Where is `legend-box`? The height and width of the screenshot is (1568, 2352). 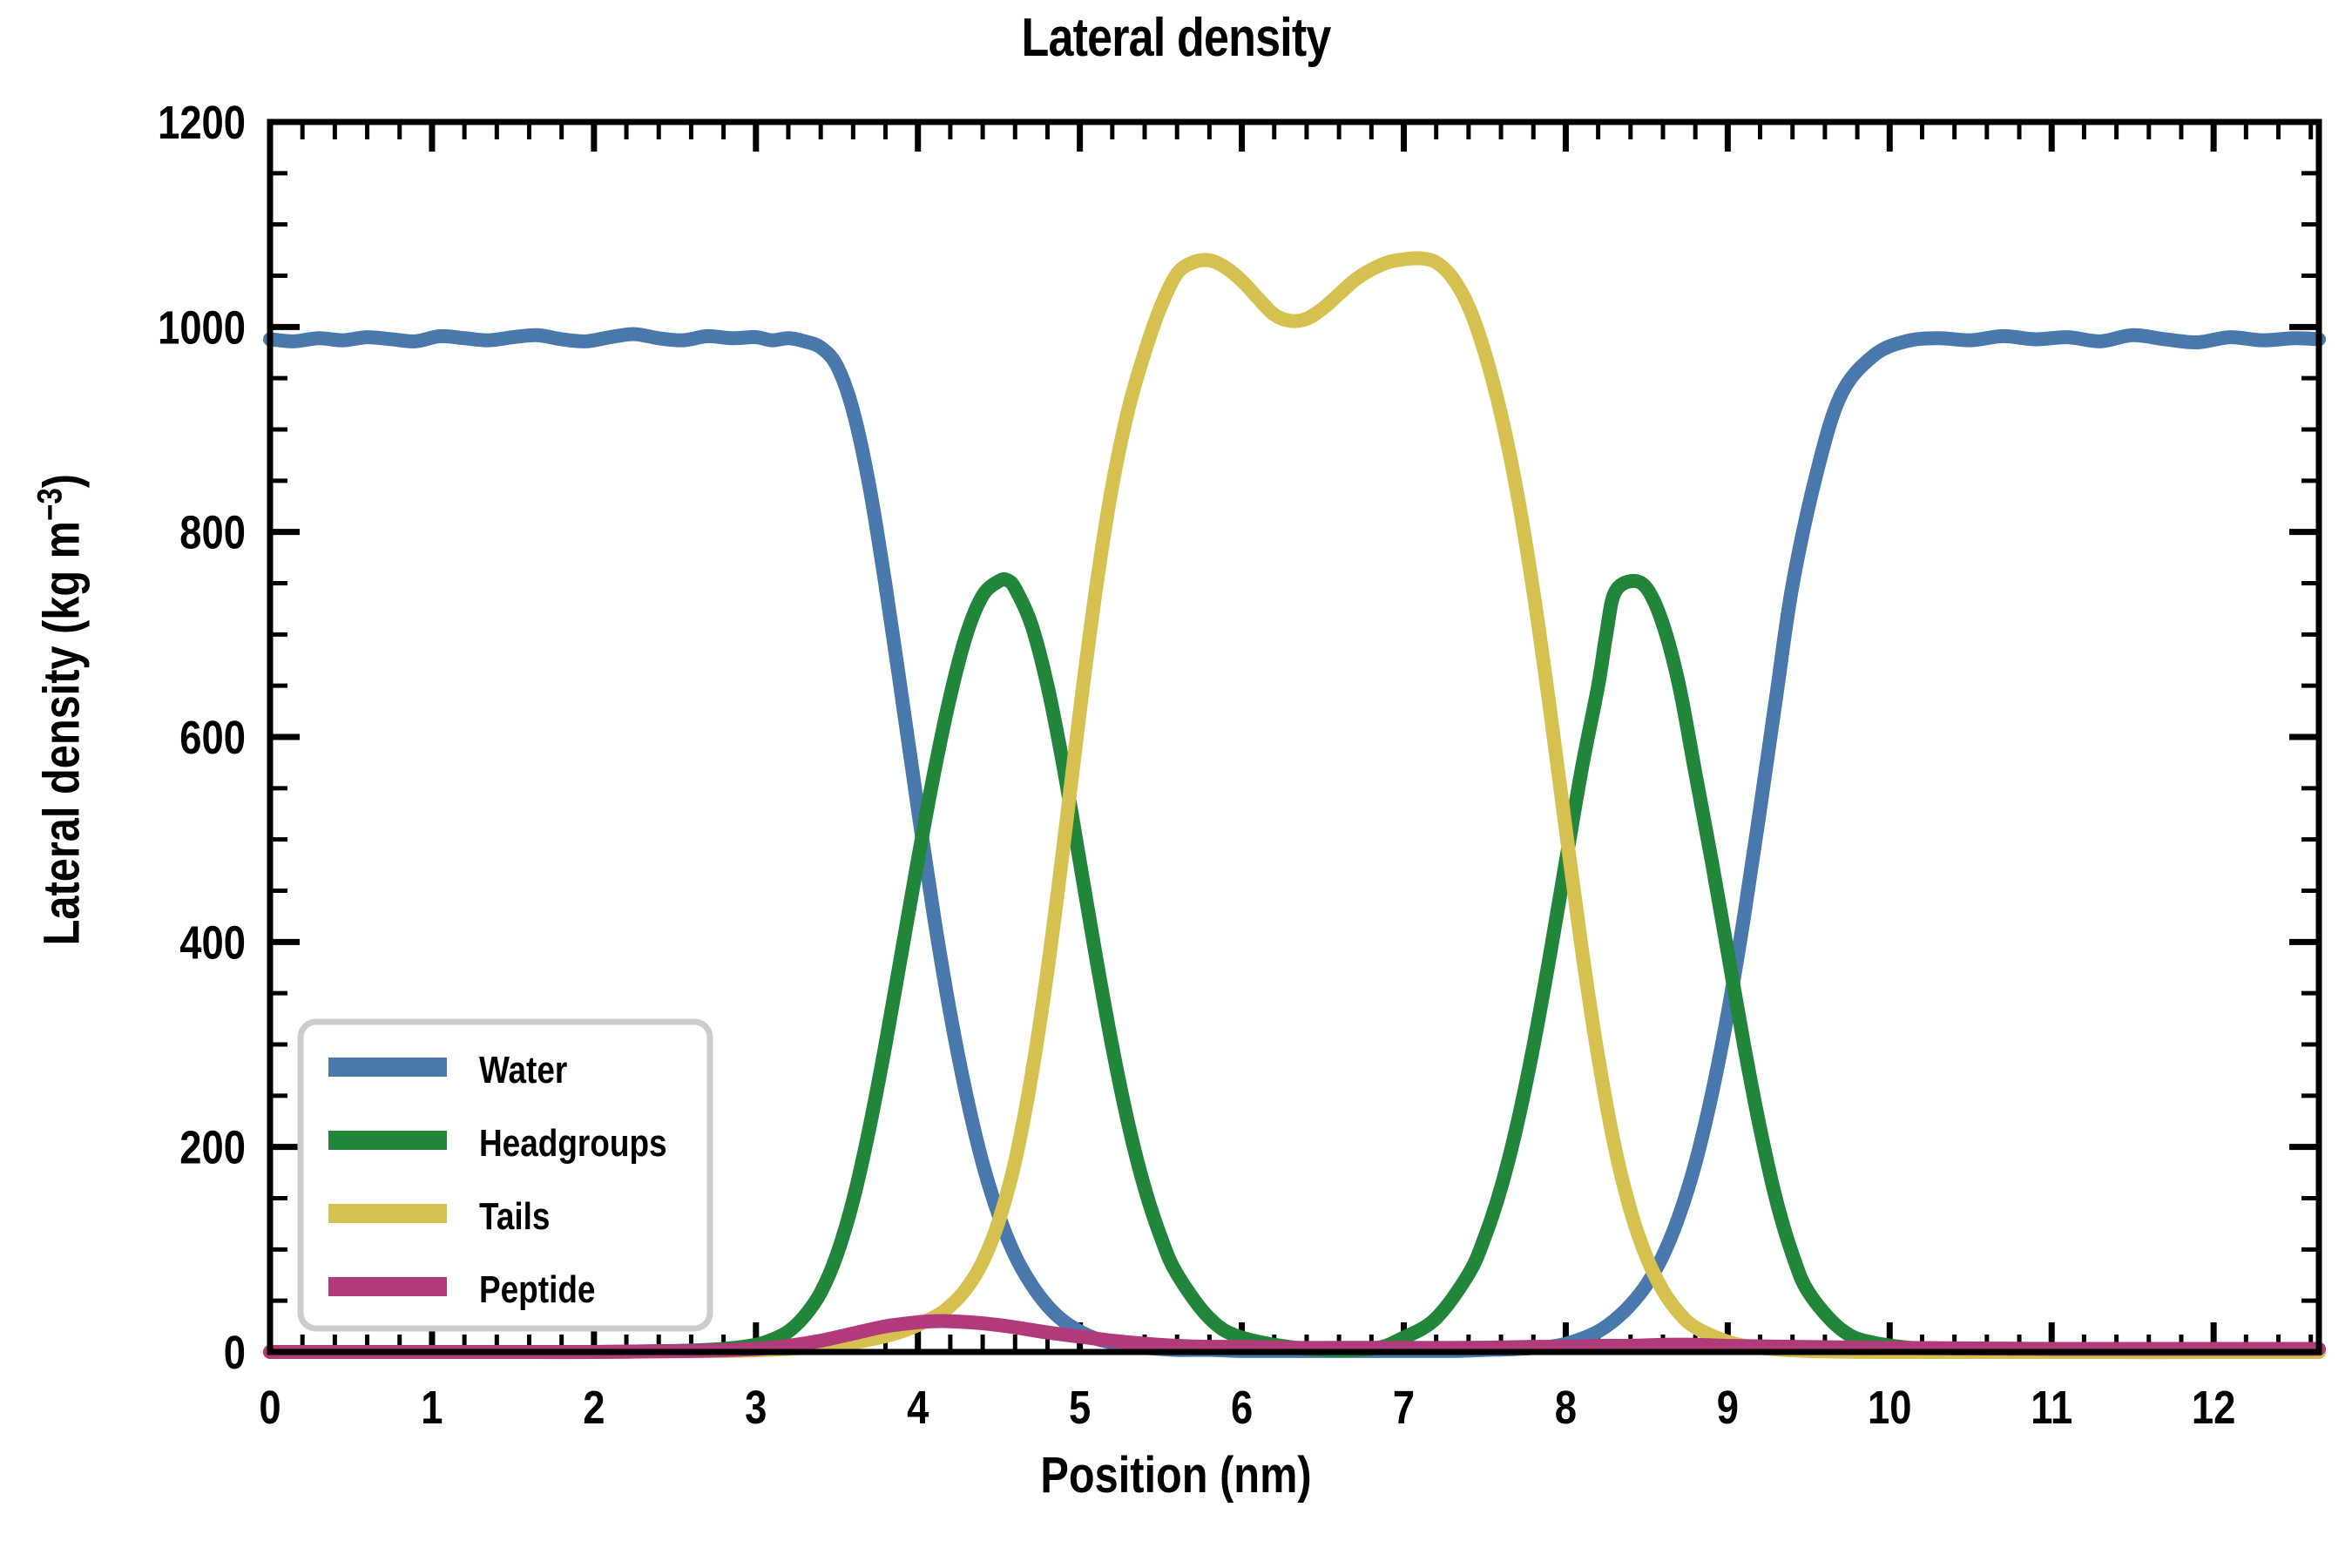 legend-box is located at coordinates (505, 1175).